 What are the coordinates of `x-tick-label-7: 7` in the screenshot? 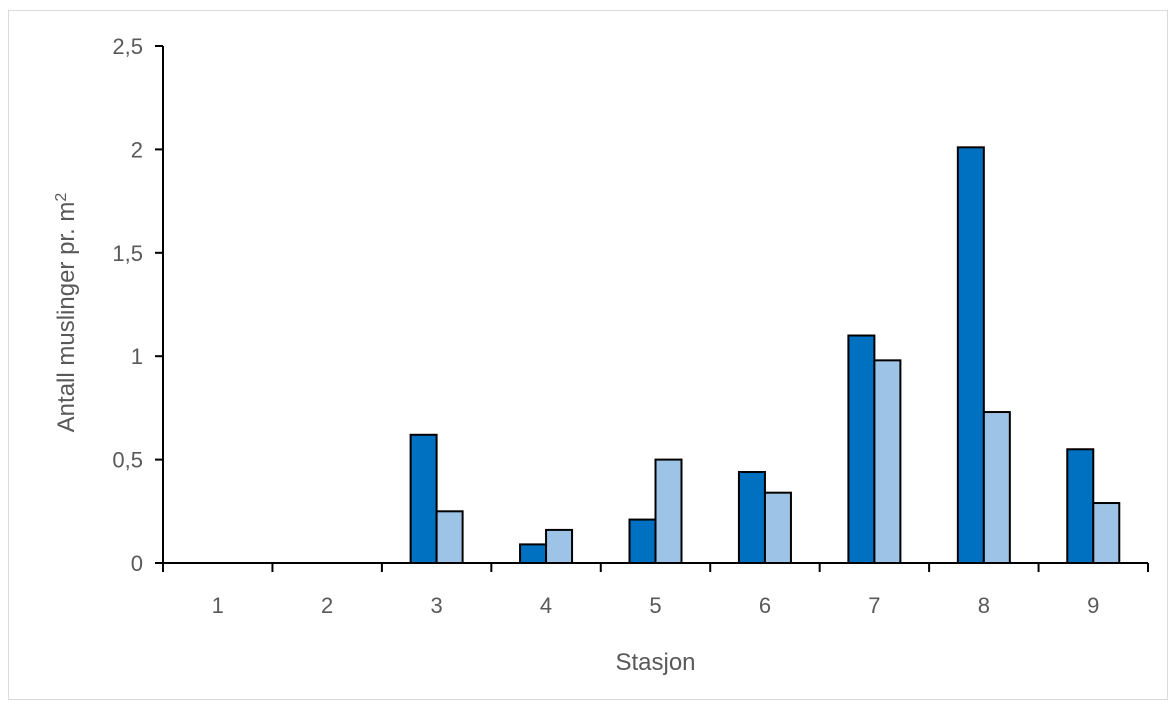 It's located at (874, 605).